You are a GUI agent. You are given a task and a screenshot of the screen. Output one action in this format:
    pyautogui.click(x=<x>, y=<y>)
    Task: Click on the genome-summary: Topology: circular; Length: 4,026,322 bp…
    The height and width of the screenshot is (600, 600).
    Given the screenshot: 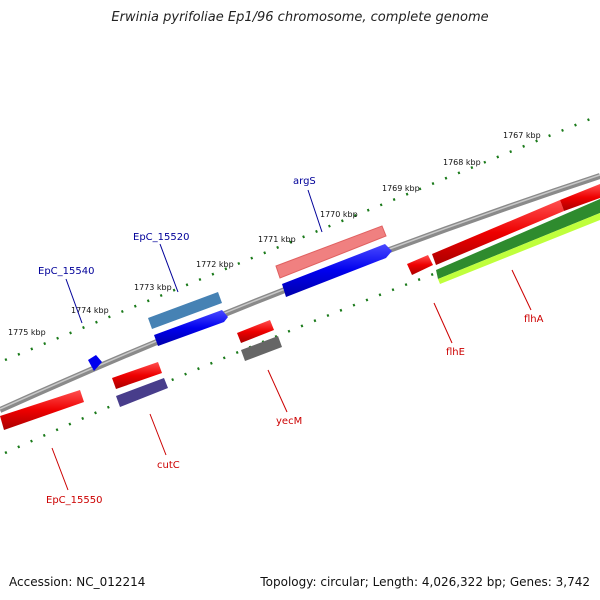 What is the action you would take?
    pyautogui.click(x=425, y=582)
    